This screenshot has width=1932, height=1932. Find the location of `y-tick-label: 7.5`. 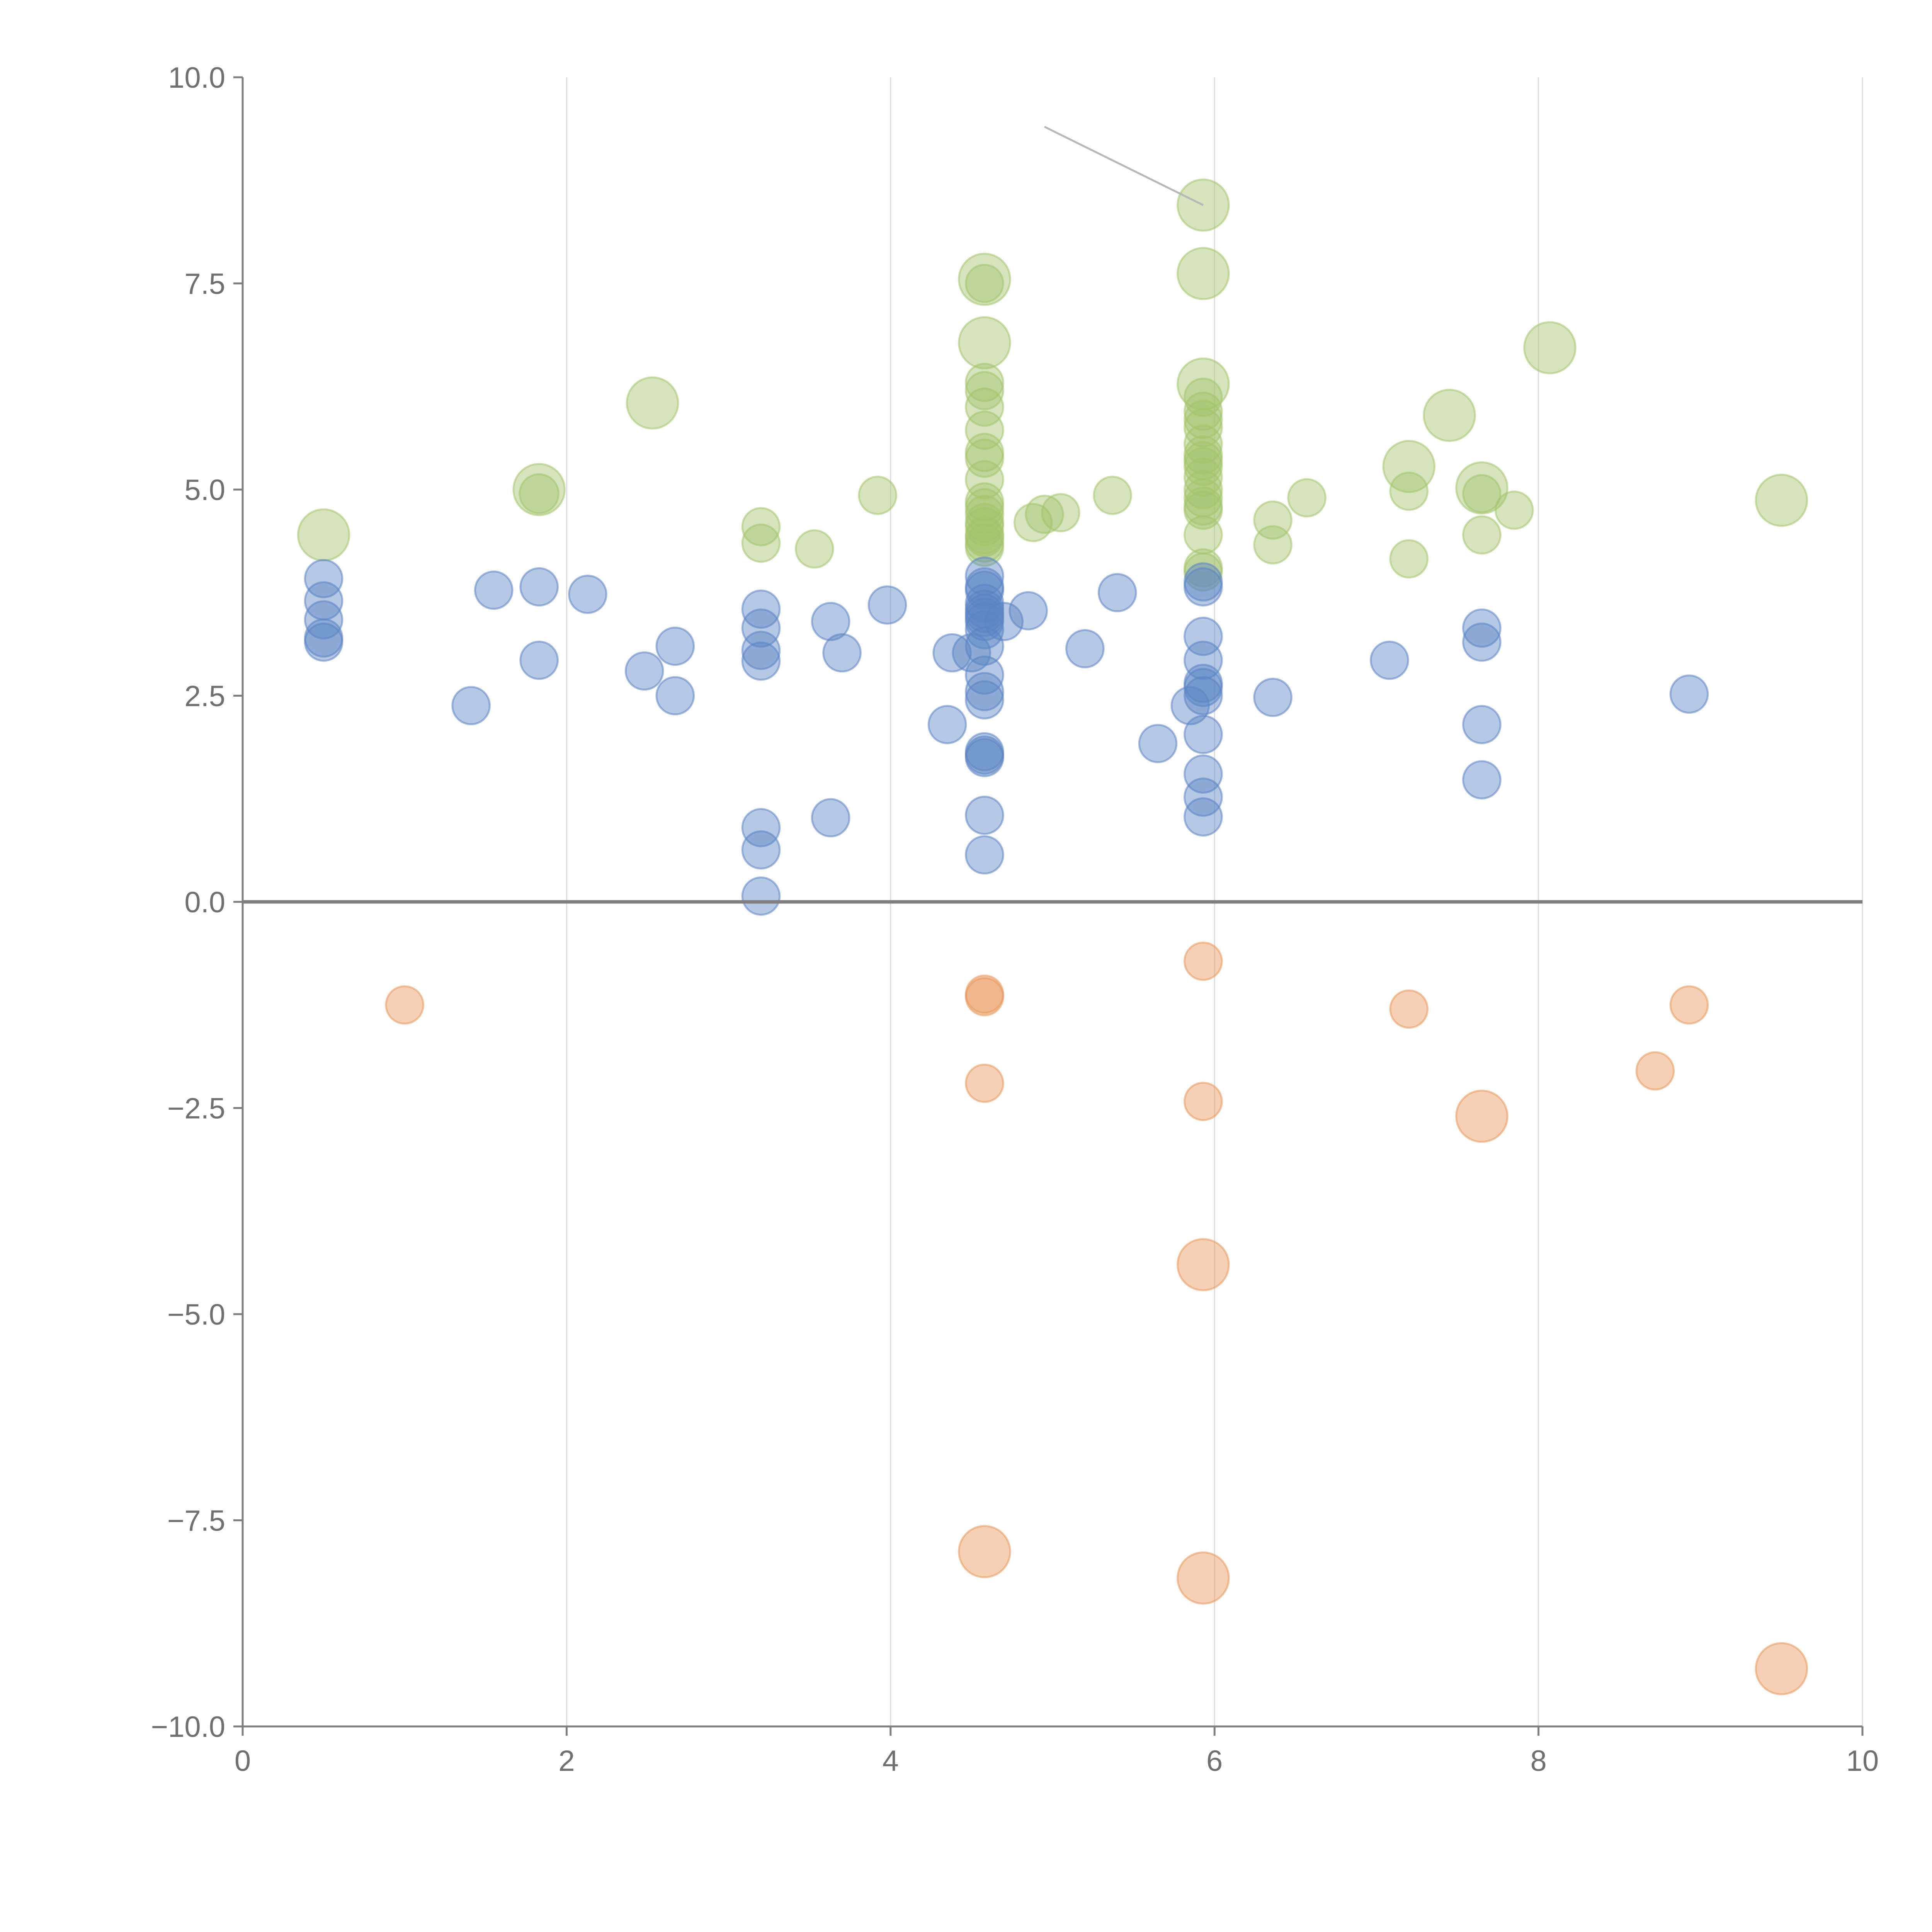

y-tick-label: 7.5 is located at coordinates (205, 284).